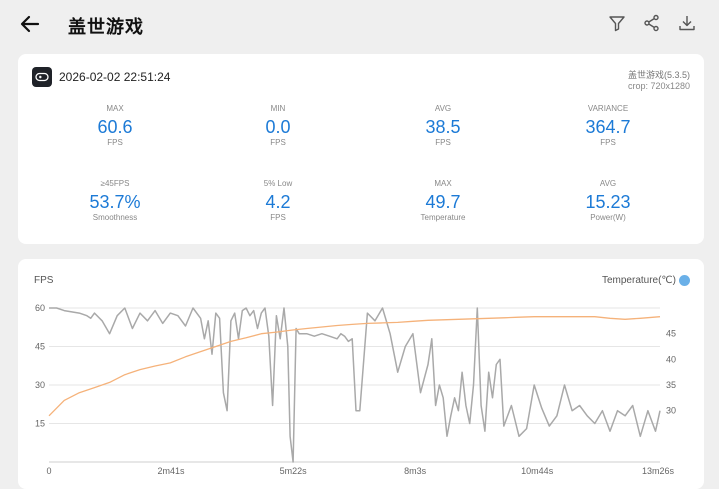 The image size is (719, 489). Describe the element at coordinates (294, 470) in the screenshot. I see `x-tick-label: 5m22s` at that location.